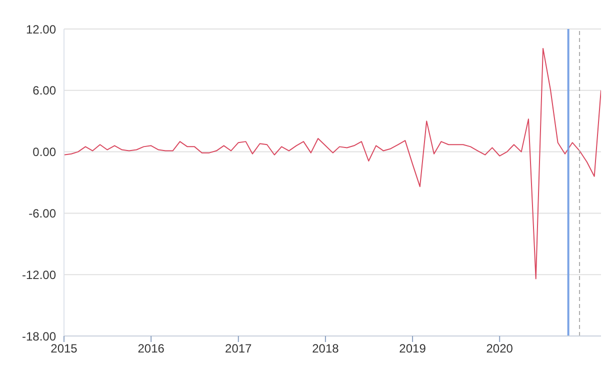 The image size is (611, 379). I want to click on y-tick-label: 6.00, so click(44, 91).